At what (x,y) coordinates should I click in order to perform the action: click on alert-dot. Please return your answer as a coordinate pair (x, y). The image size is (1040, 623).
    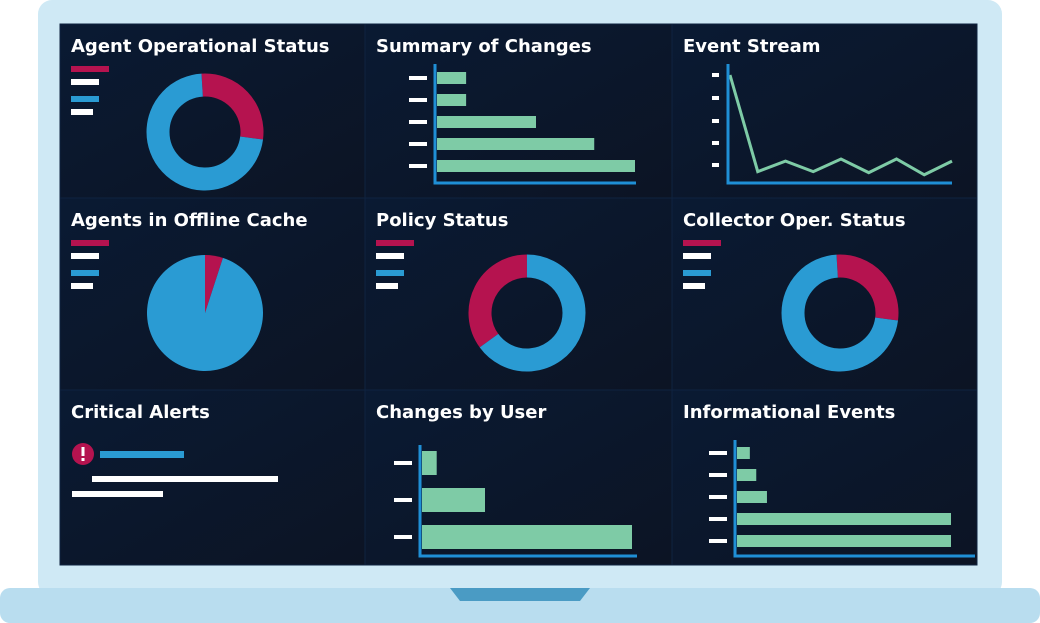
    Looking at the image, I should click on (83, 459).